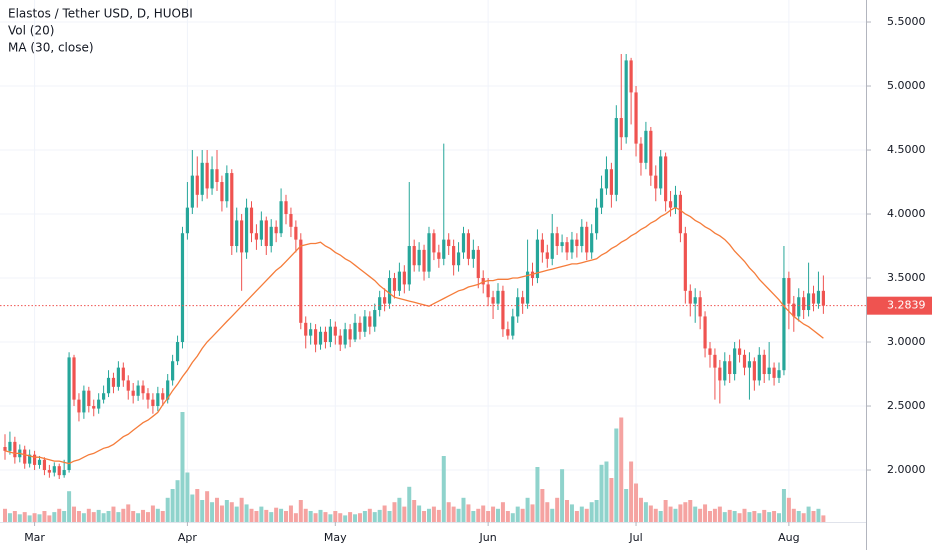 Image resolution: width=932 pixels, height=550 pixels. I want to click on y-tick-label: 4.0000, so click(906, 213).